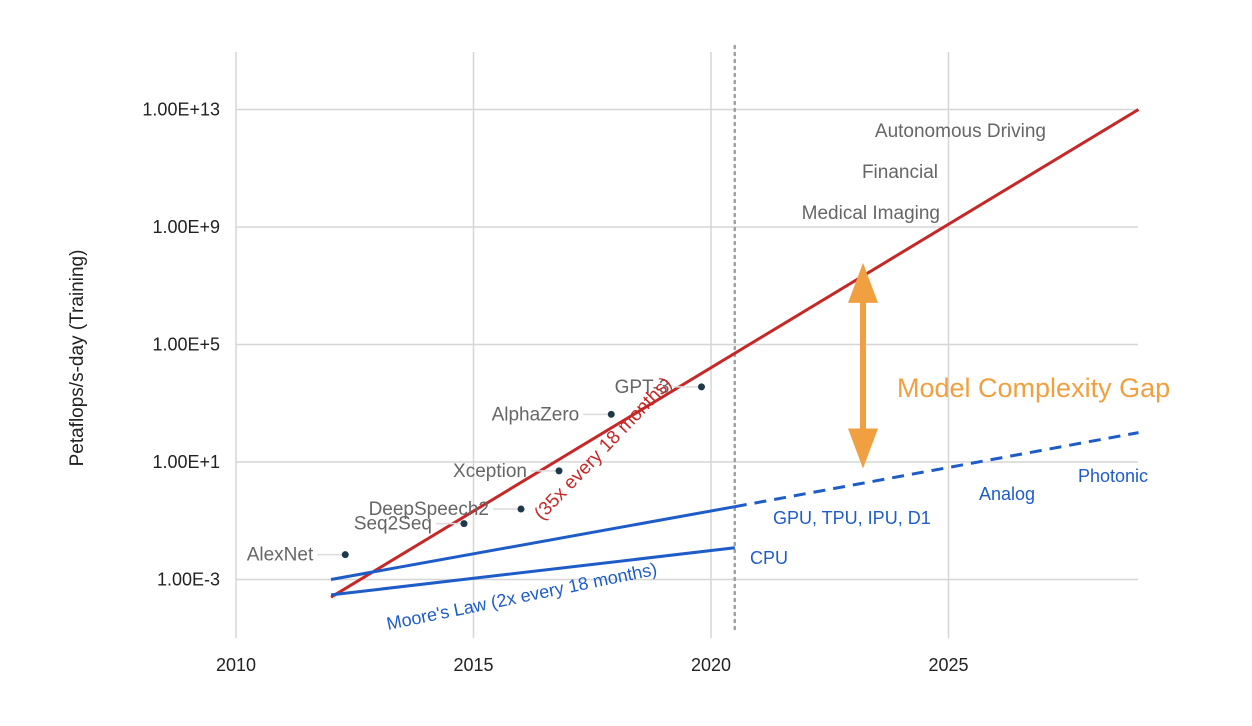 The width and height of the screenshot is (1252, 726). Describe the element at coordinates (1033, 388) in the screenshot. I see `model-complexity-gap-label: Model Complexity Gap` at that location.